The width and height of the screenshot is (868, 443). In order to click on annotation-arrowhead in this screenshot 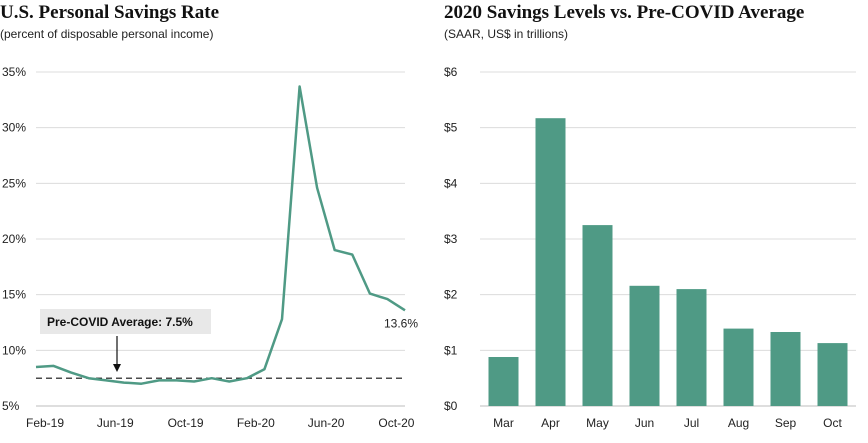, I will do `click(117, 368)`.